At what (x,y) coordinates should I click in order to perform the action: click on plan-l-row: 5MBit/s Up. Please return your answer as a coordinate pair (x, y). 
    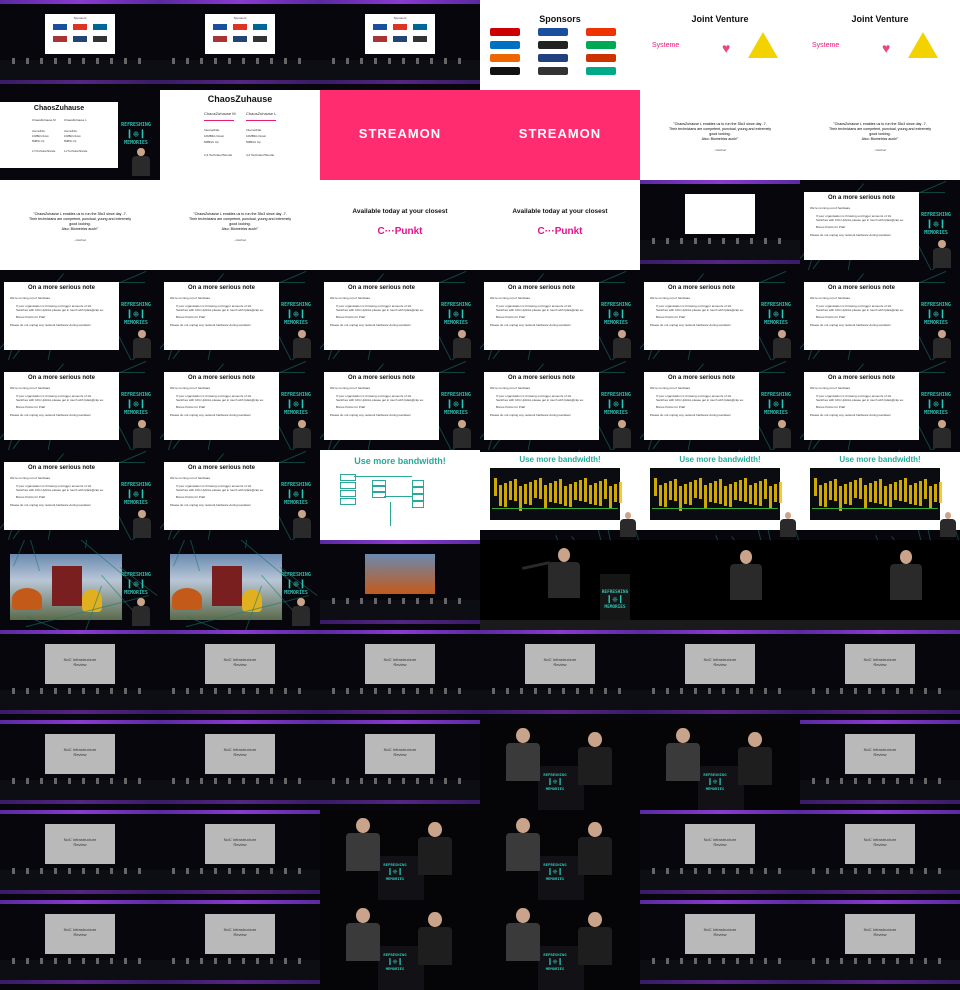
    Looking at the image, I should click on (253, 142).